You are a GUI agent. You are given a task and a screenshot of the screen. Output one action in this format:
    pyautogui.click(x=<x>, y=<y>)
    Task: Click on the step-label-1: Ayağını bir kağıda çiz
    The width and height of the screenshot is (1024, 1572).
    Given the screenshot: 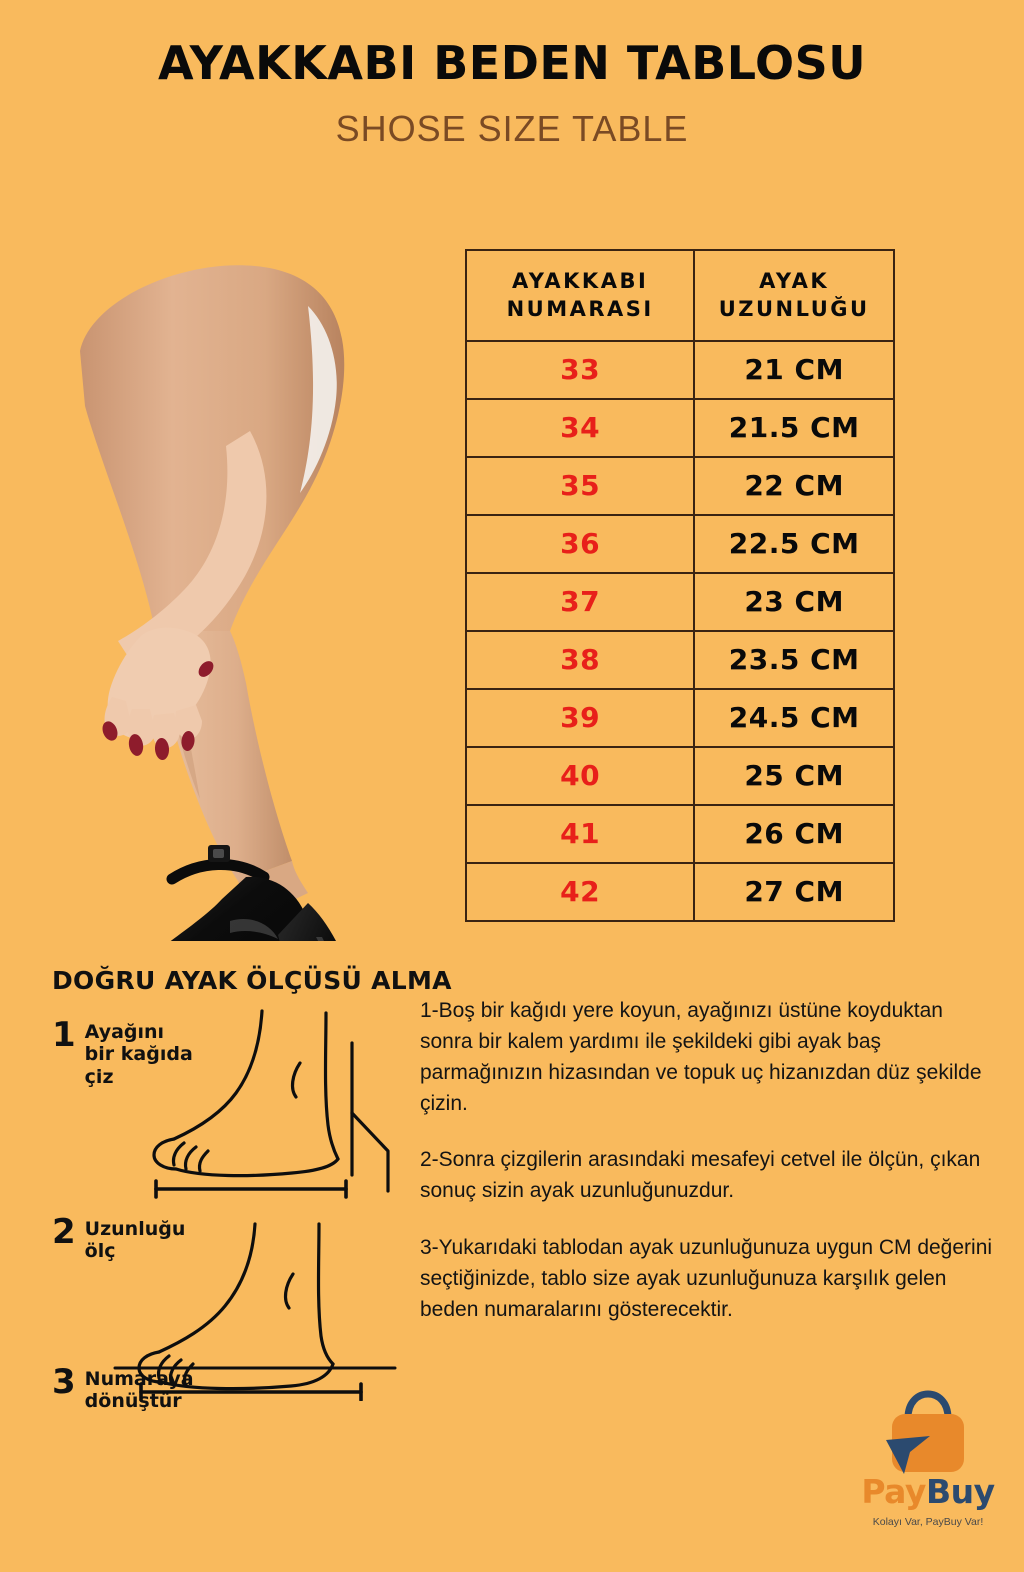 What is the action you would take?
    pyautogui.click(x=138, y=1054)
    